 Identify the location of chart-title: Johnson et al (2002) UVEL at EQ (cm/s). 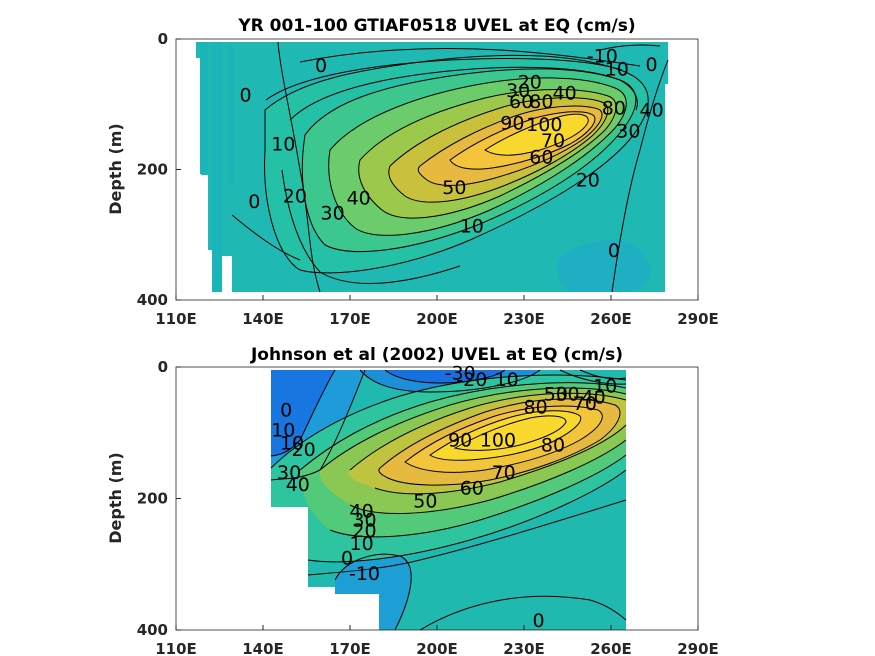
(436, 355).